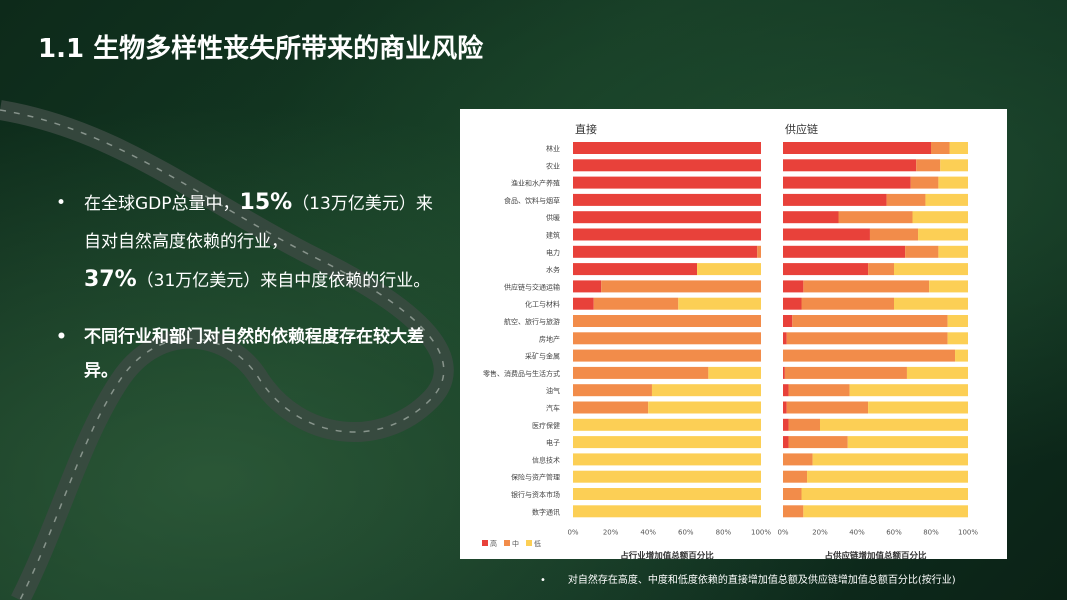  I want to click on legend-label: 中, so click(515, 543).